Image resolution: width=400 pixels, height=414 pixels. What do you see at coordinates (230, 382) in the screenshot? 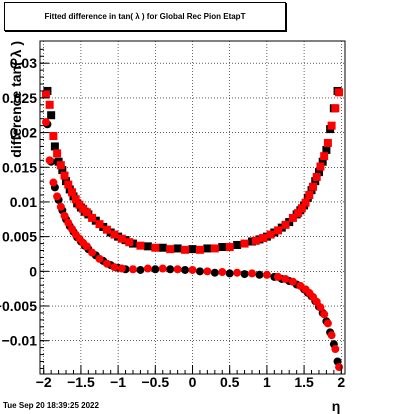
I see `x-tick-label: 0.5` at bounding box center [230, 382].